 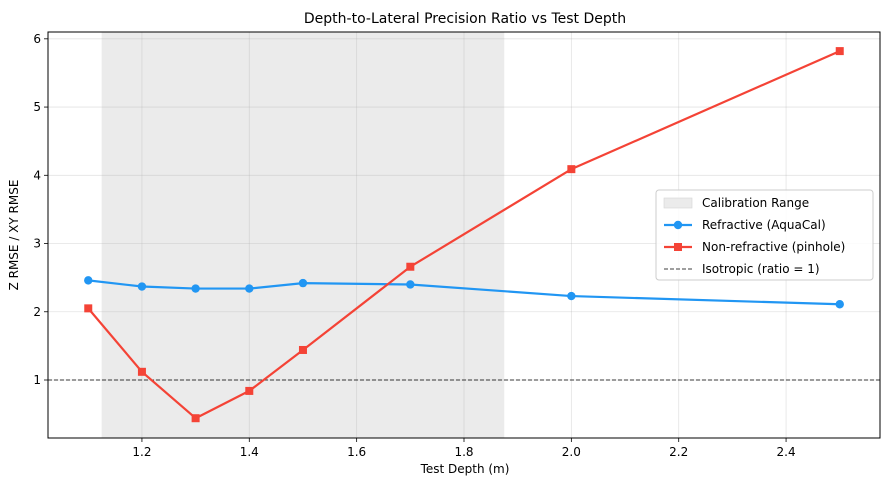 I want to click on legend-label-series-0: Refractive (AquaCal), so click(x=764, y=225).